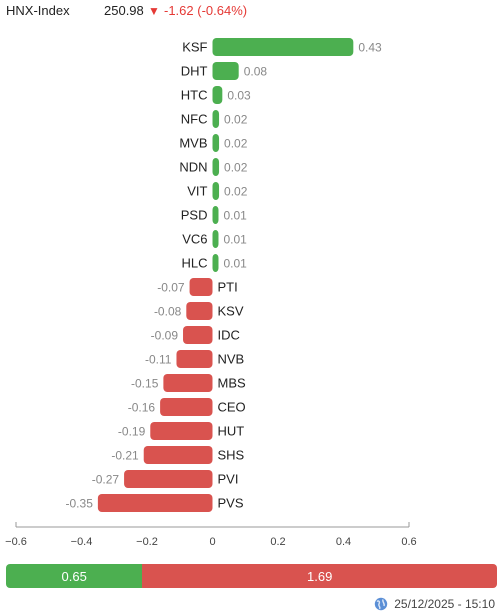 This screenshot has height=616, width=501. Describe the element at coordinates (193, 167) in the screenshot. I see `category-label: NDN` at that location.